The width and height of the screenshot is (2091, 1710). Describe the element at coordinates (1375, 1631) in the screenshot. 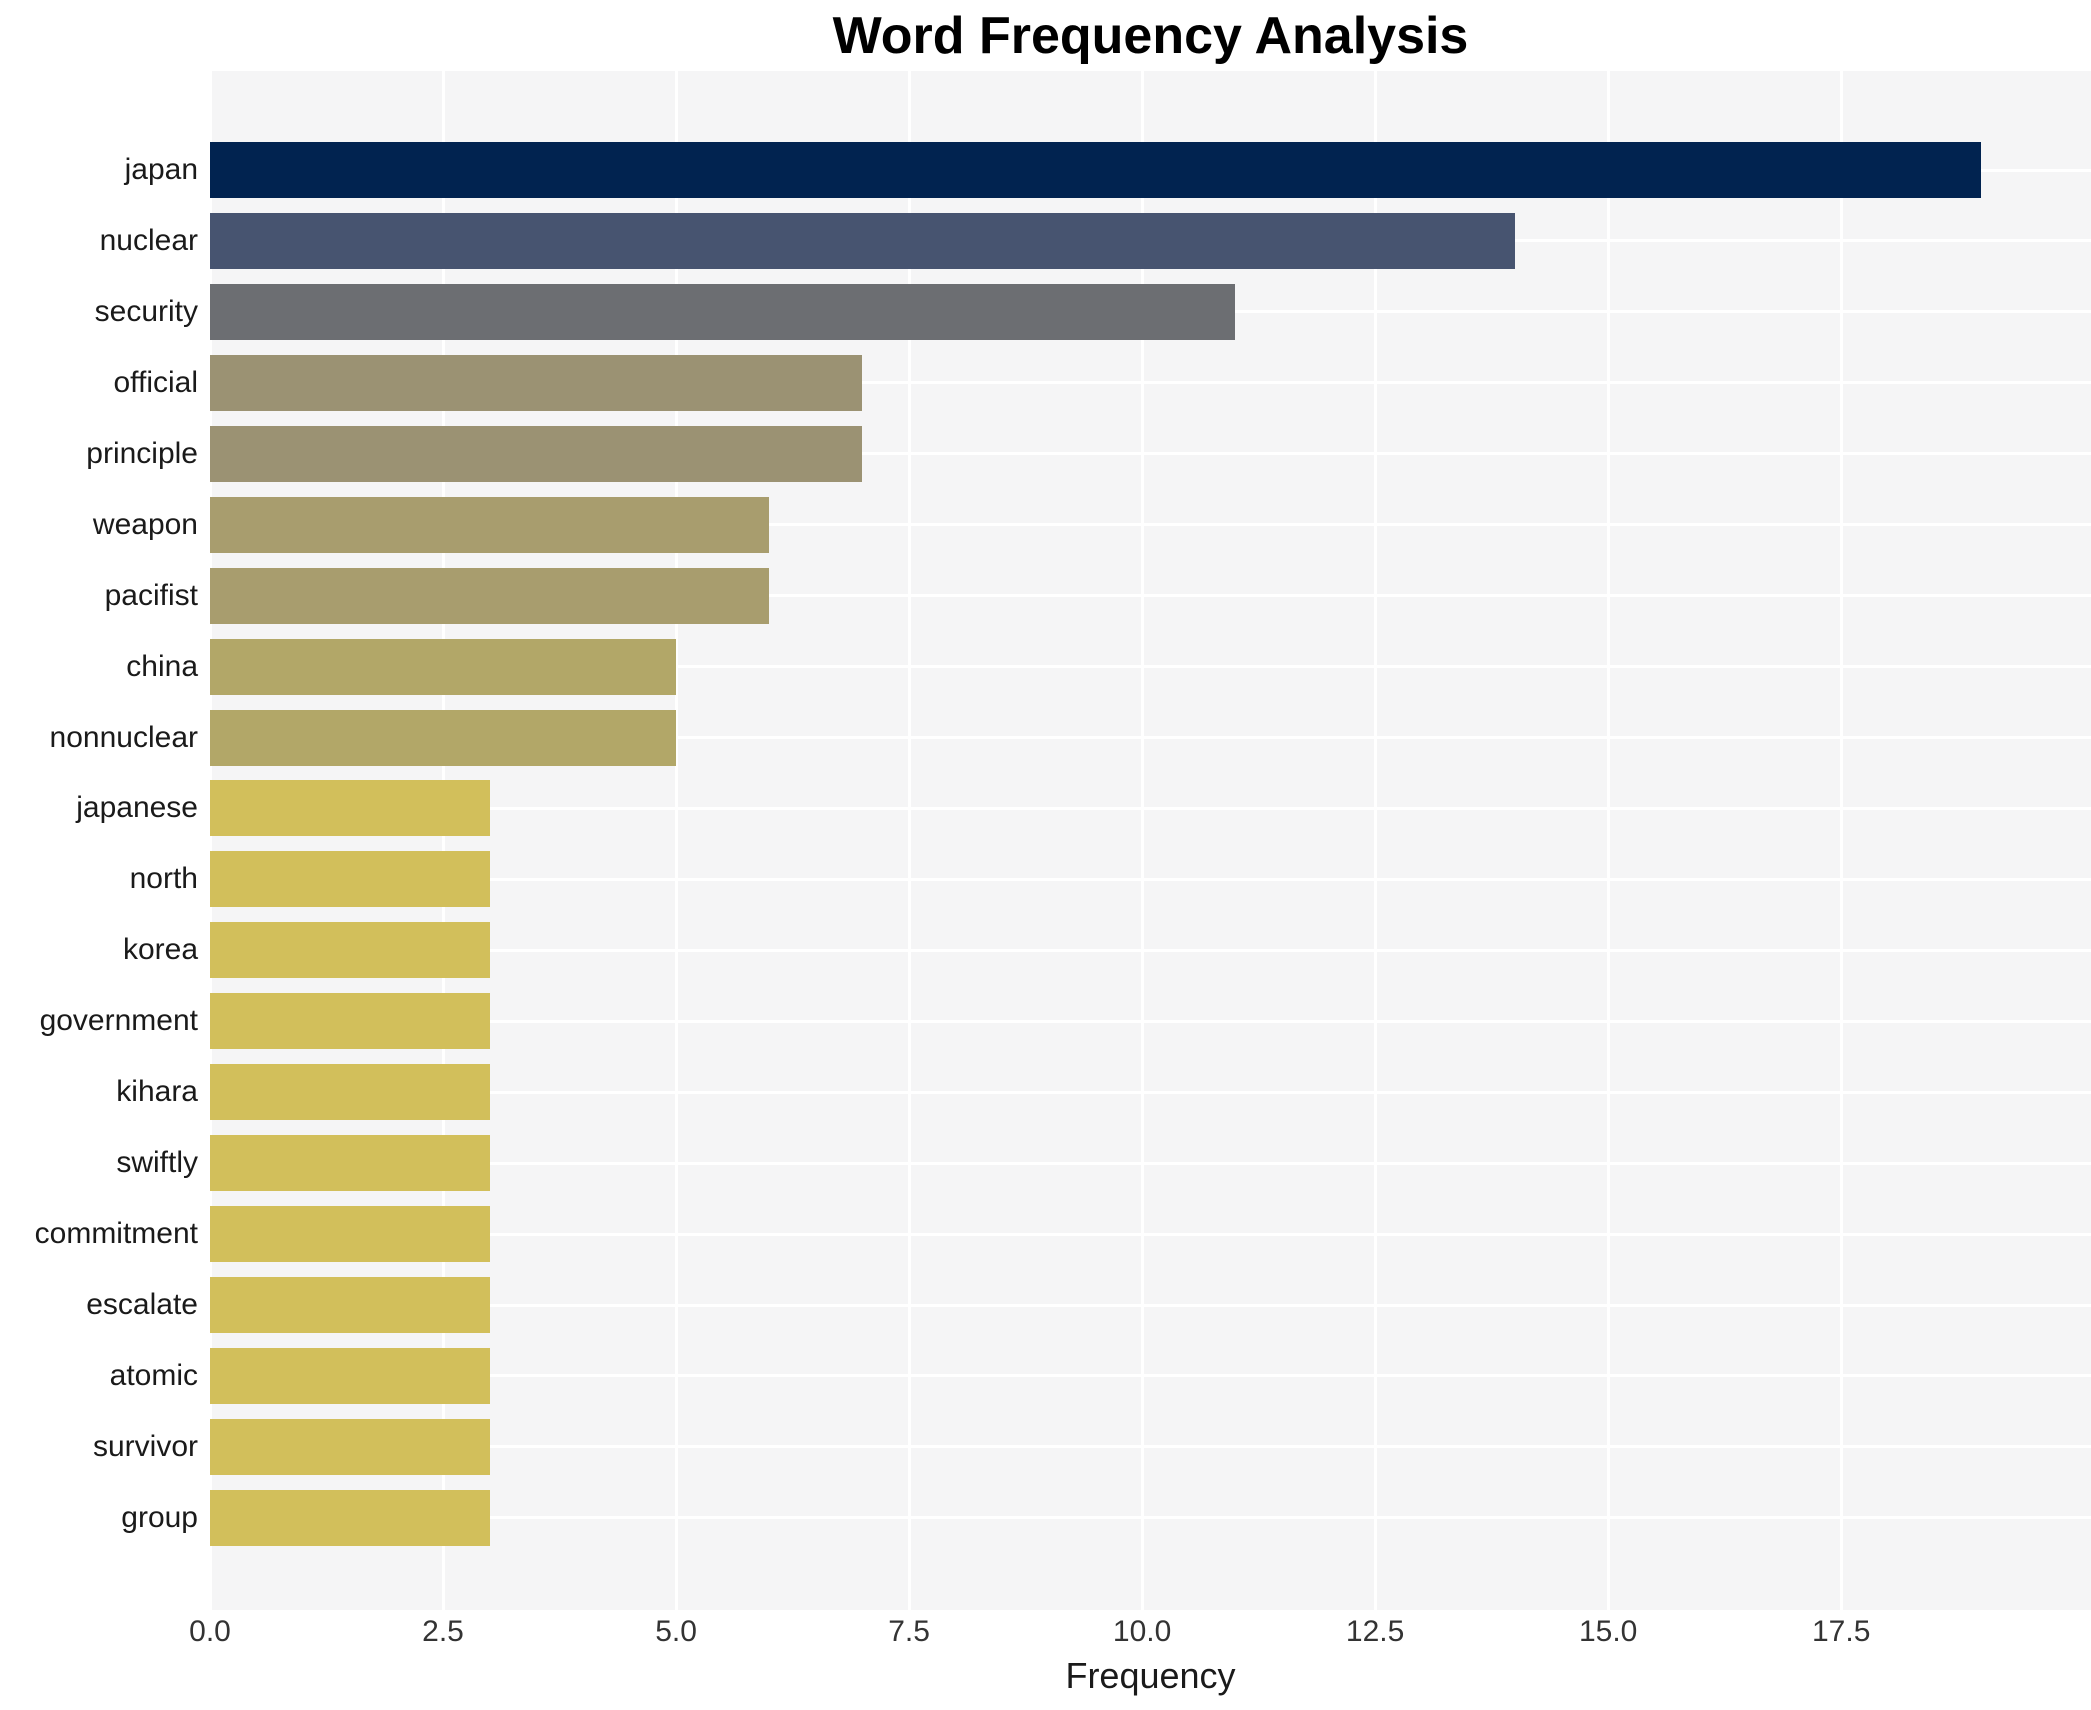

I see `x-tick-label-12.5: 12.5` at that location.